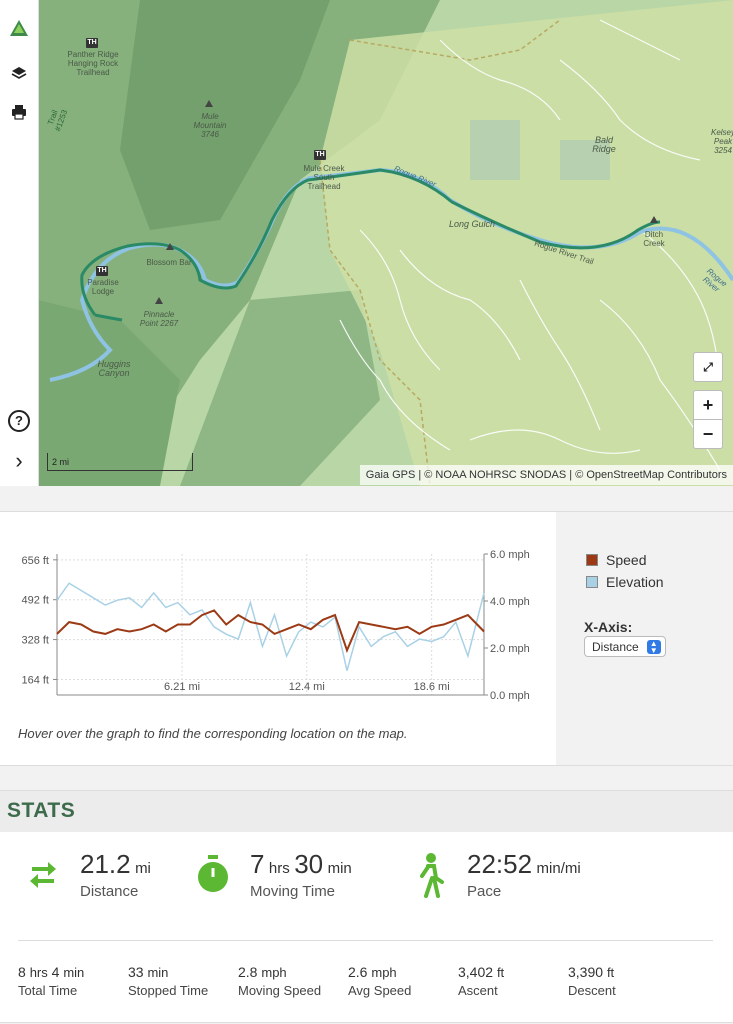 This screenshot has height=1024, width=733. What do you see at coordinates (120, 462) in the screenshot?
I see `scale-bar: 2 mi` at bounding box center [120, 462].